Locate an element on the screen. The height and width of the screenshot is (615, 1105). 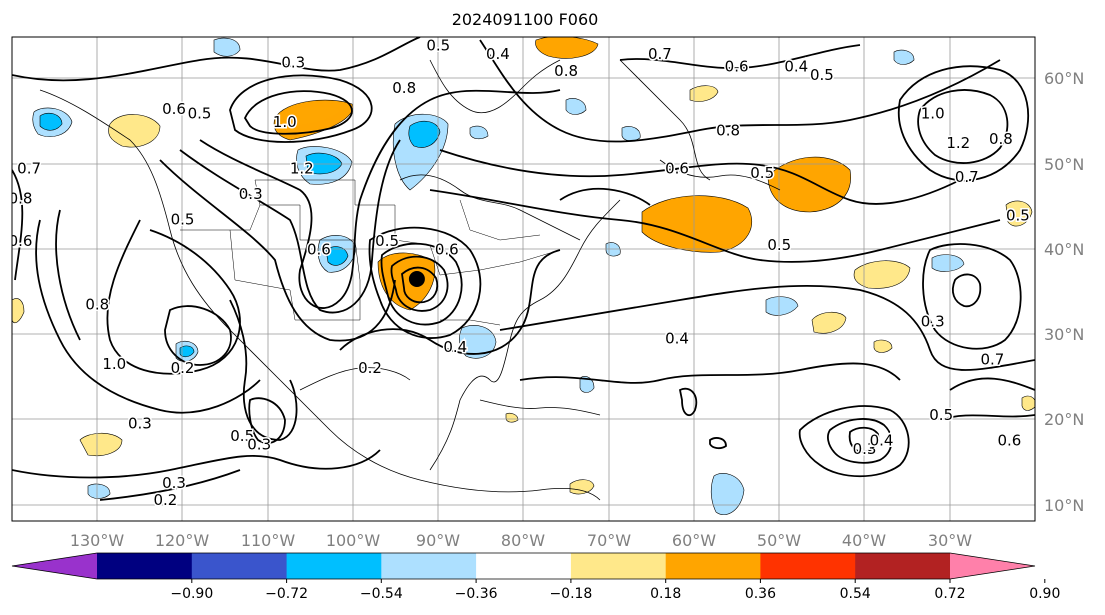
map-title: 2024091100 F060 is located at coordinates (525, 19).